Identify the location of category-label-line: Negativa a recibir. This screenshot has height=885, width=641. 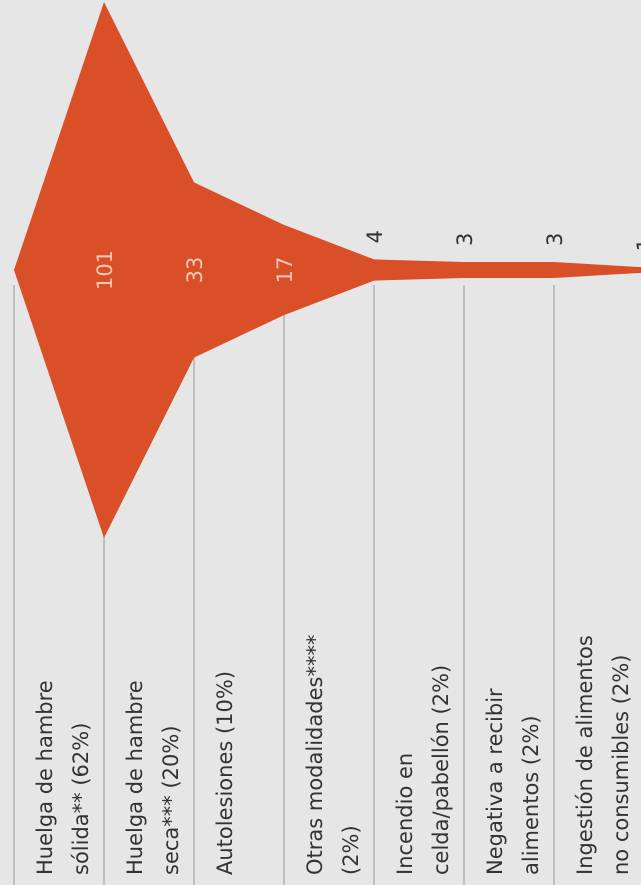
(495, 781).